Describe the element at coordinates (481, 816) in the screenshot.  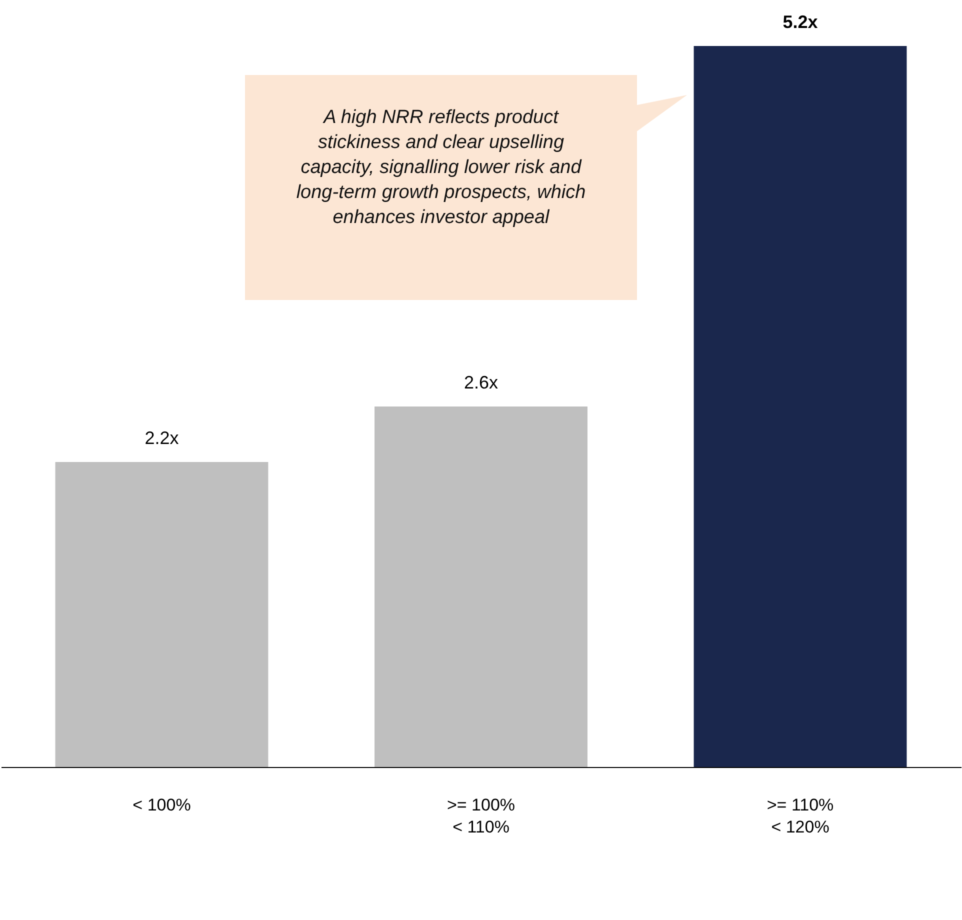
I see `x-tick-label: >= 100% < 110%` at that location.